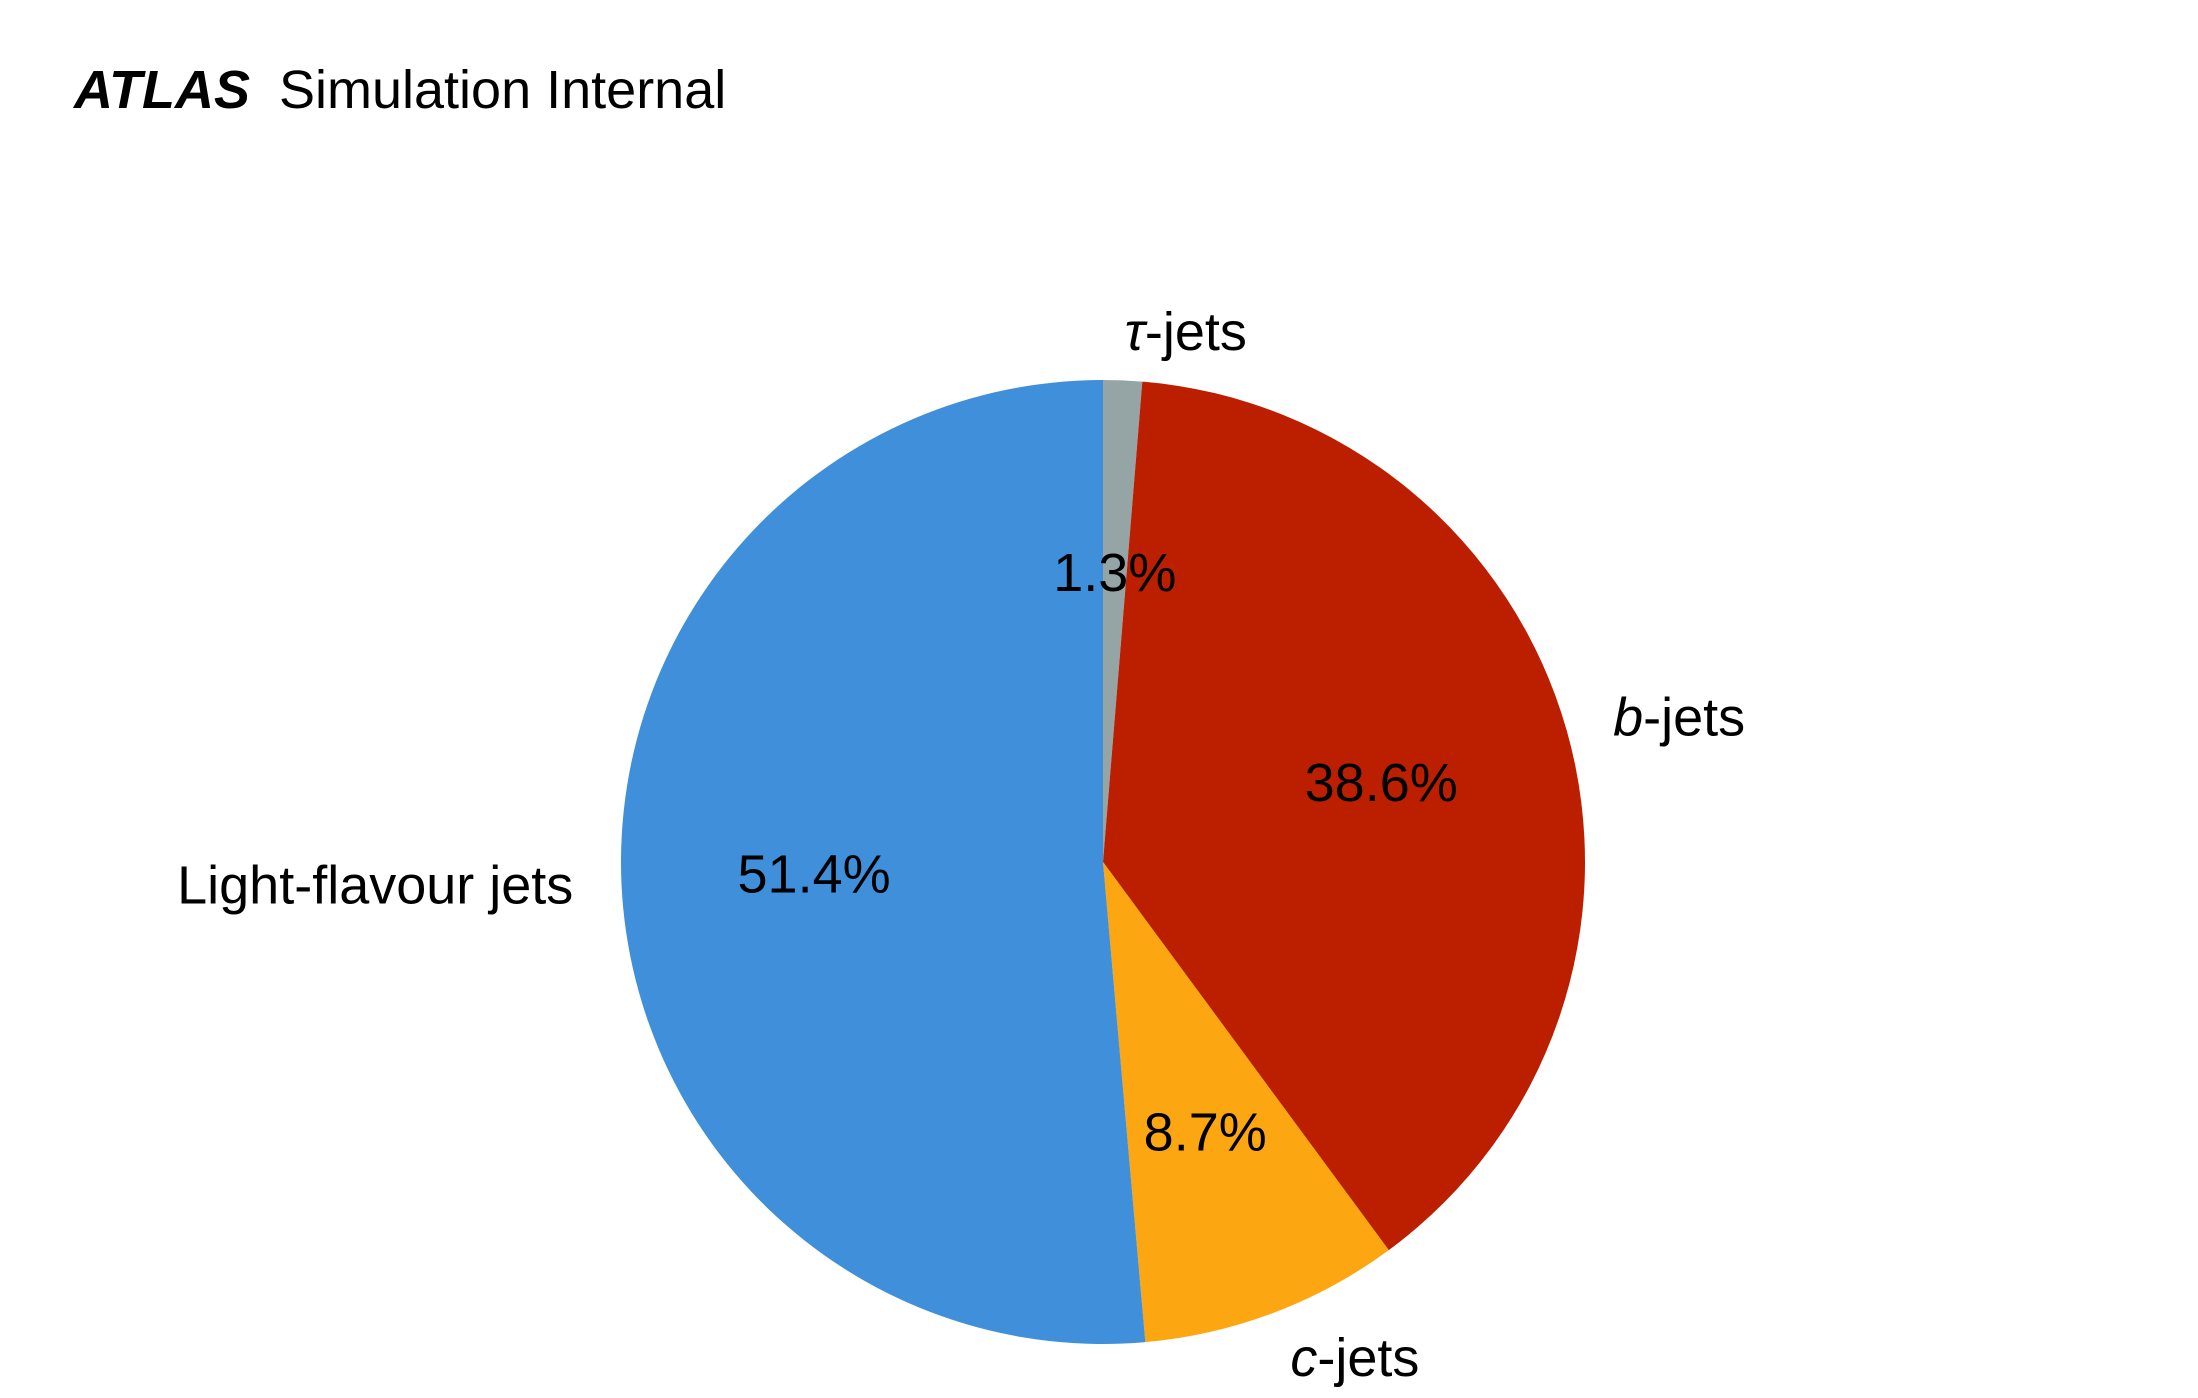 This screenshot has width=2198, height=1398. What do you see at coordinates (1381, 783) in the screenshot?
I see `pct-label-1: 38.6%` at bounding box center [1381, 783].